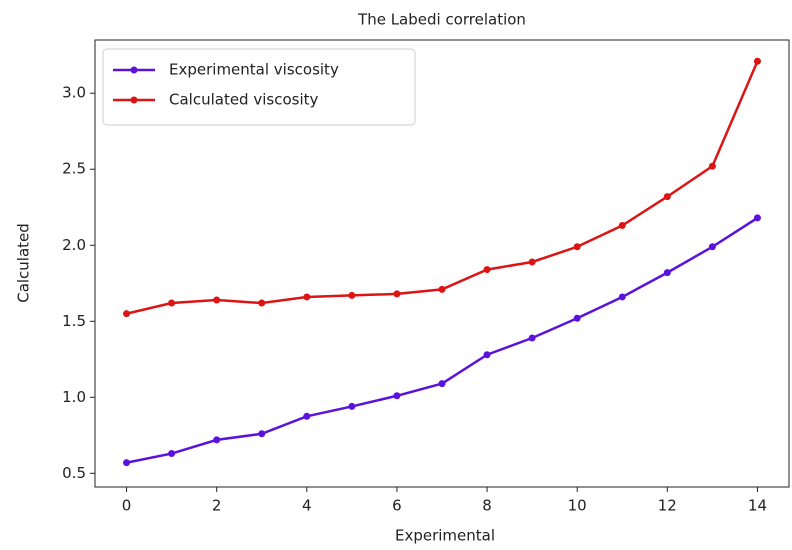 Image resolution: width=792 pixels, height=550 pixels. What do you see at coordinates (757, 506) in the screenshot?
I see `x-tick-label: 14` at bounding box center [757, 506].